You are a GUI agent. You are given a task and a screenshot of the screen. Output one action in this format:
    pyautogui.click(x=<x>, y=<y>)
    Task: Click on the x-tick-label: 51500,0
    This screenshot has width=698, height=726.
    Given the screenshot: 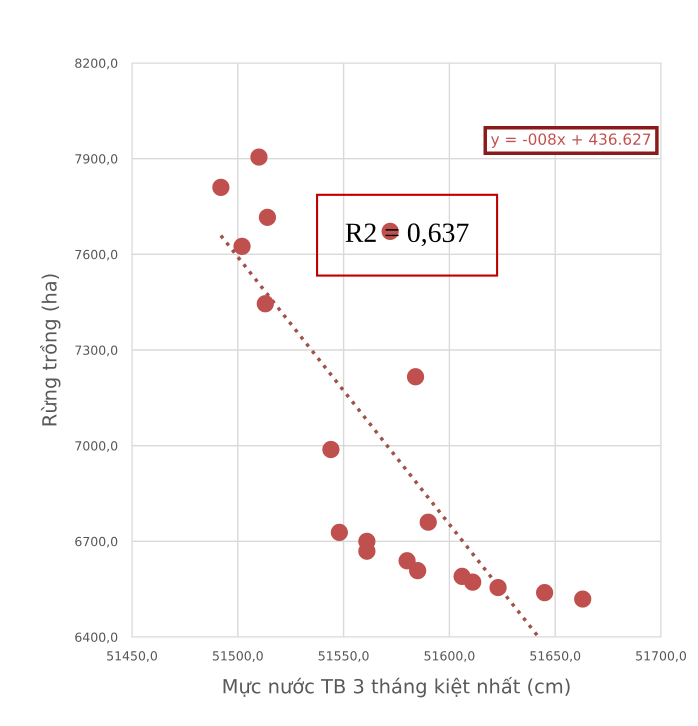 What is the action you would take?
    pyautogui.click(x=237, y=656)
    